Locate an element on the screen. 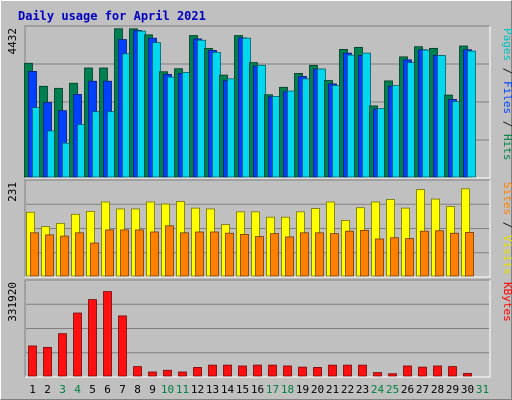 The image size is (512, 400). day-label: 16 is located at coordinates (257, 389).